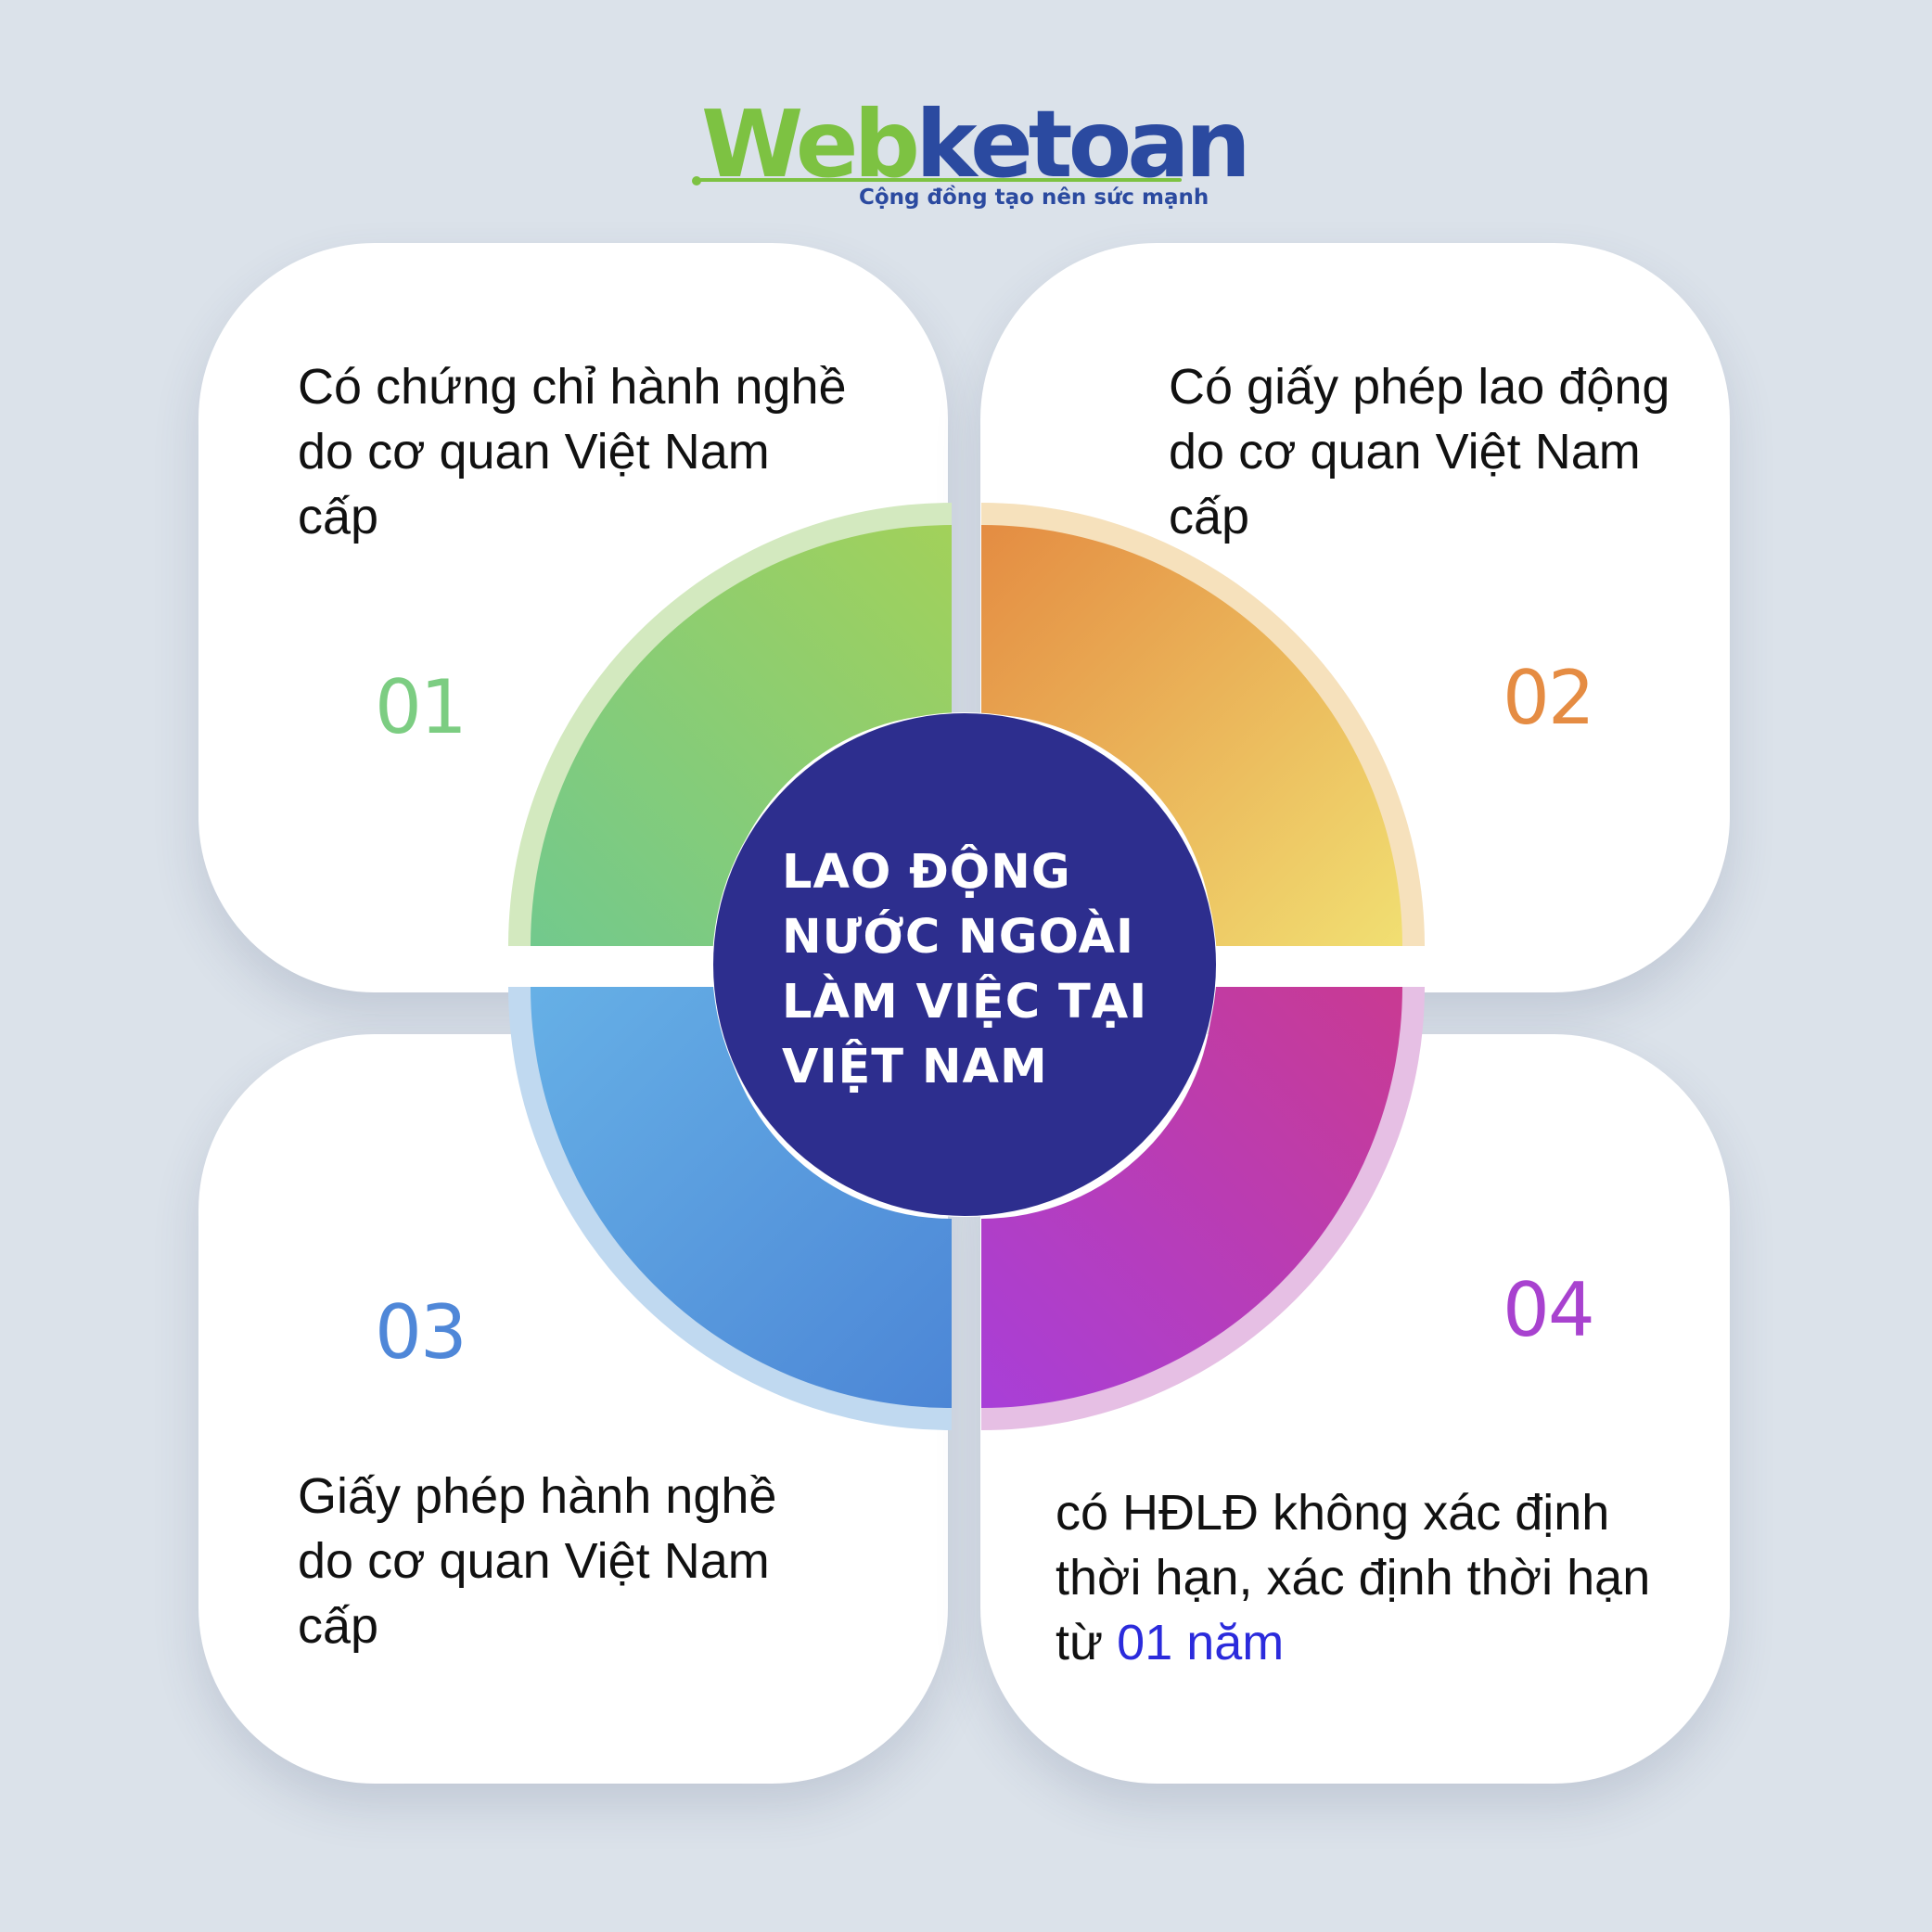 Image resolution: width=1932 pixels, height=1932 pixels. Describe the element at coordinates (1419, 387) in the screenshot. I see `item-02-line: Có giấy phép lao động` at that location.